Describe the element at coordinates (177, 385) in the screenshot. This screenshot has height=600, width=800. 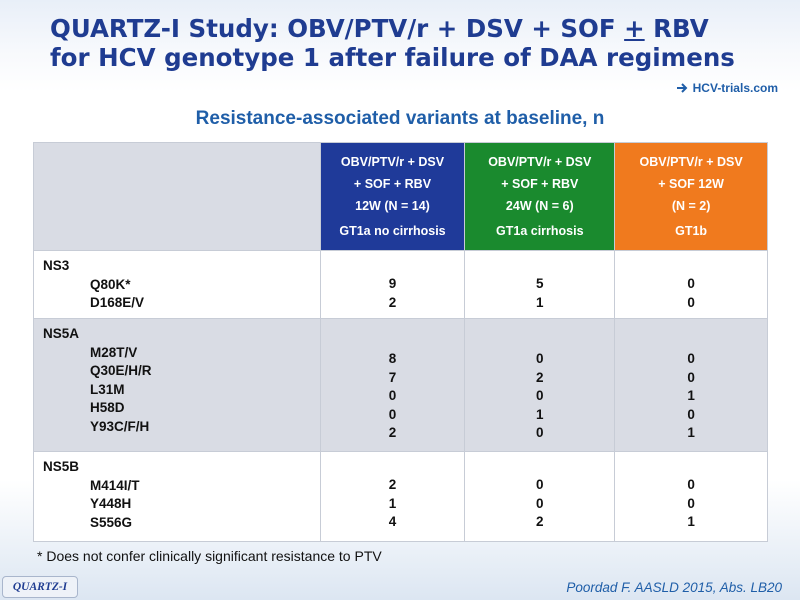
I see `group-label-cell: NS5A M28T/V Q30E/H/R L31M H58D Y93C/F/H` at that location.